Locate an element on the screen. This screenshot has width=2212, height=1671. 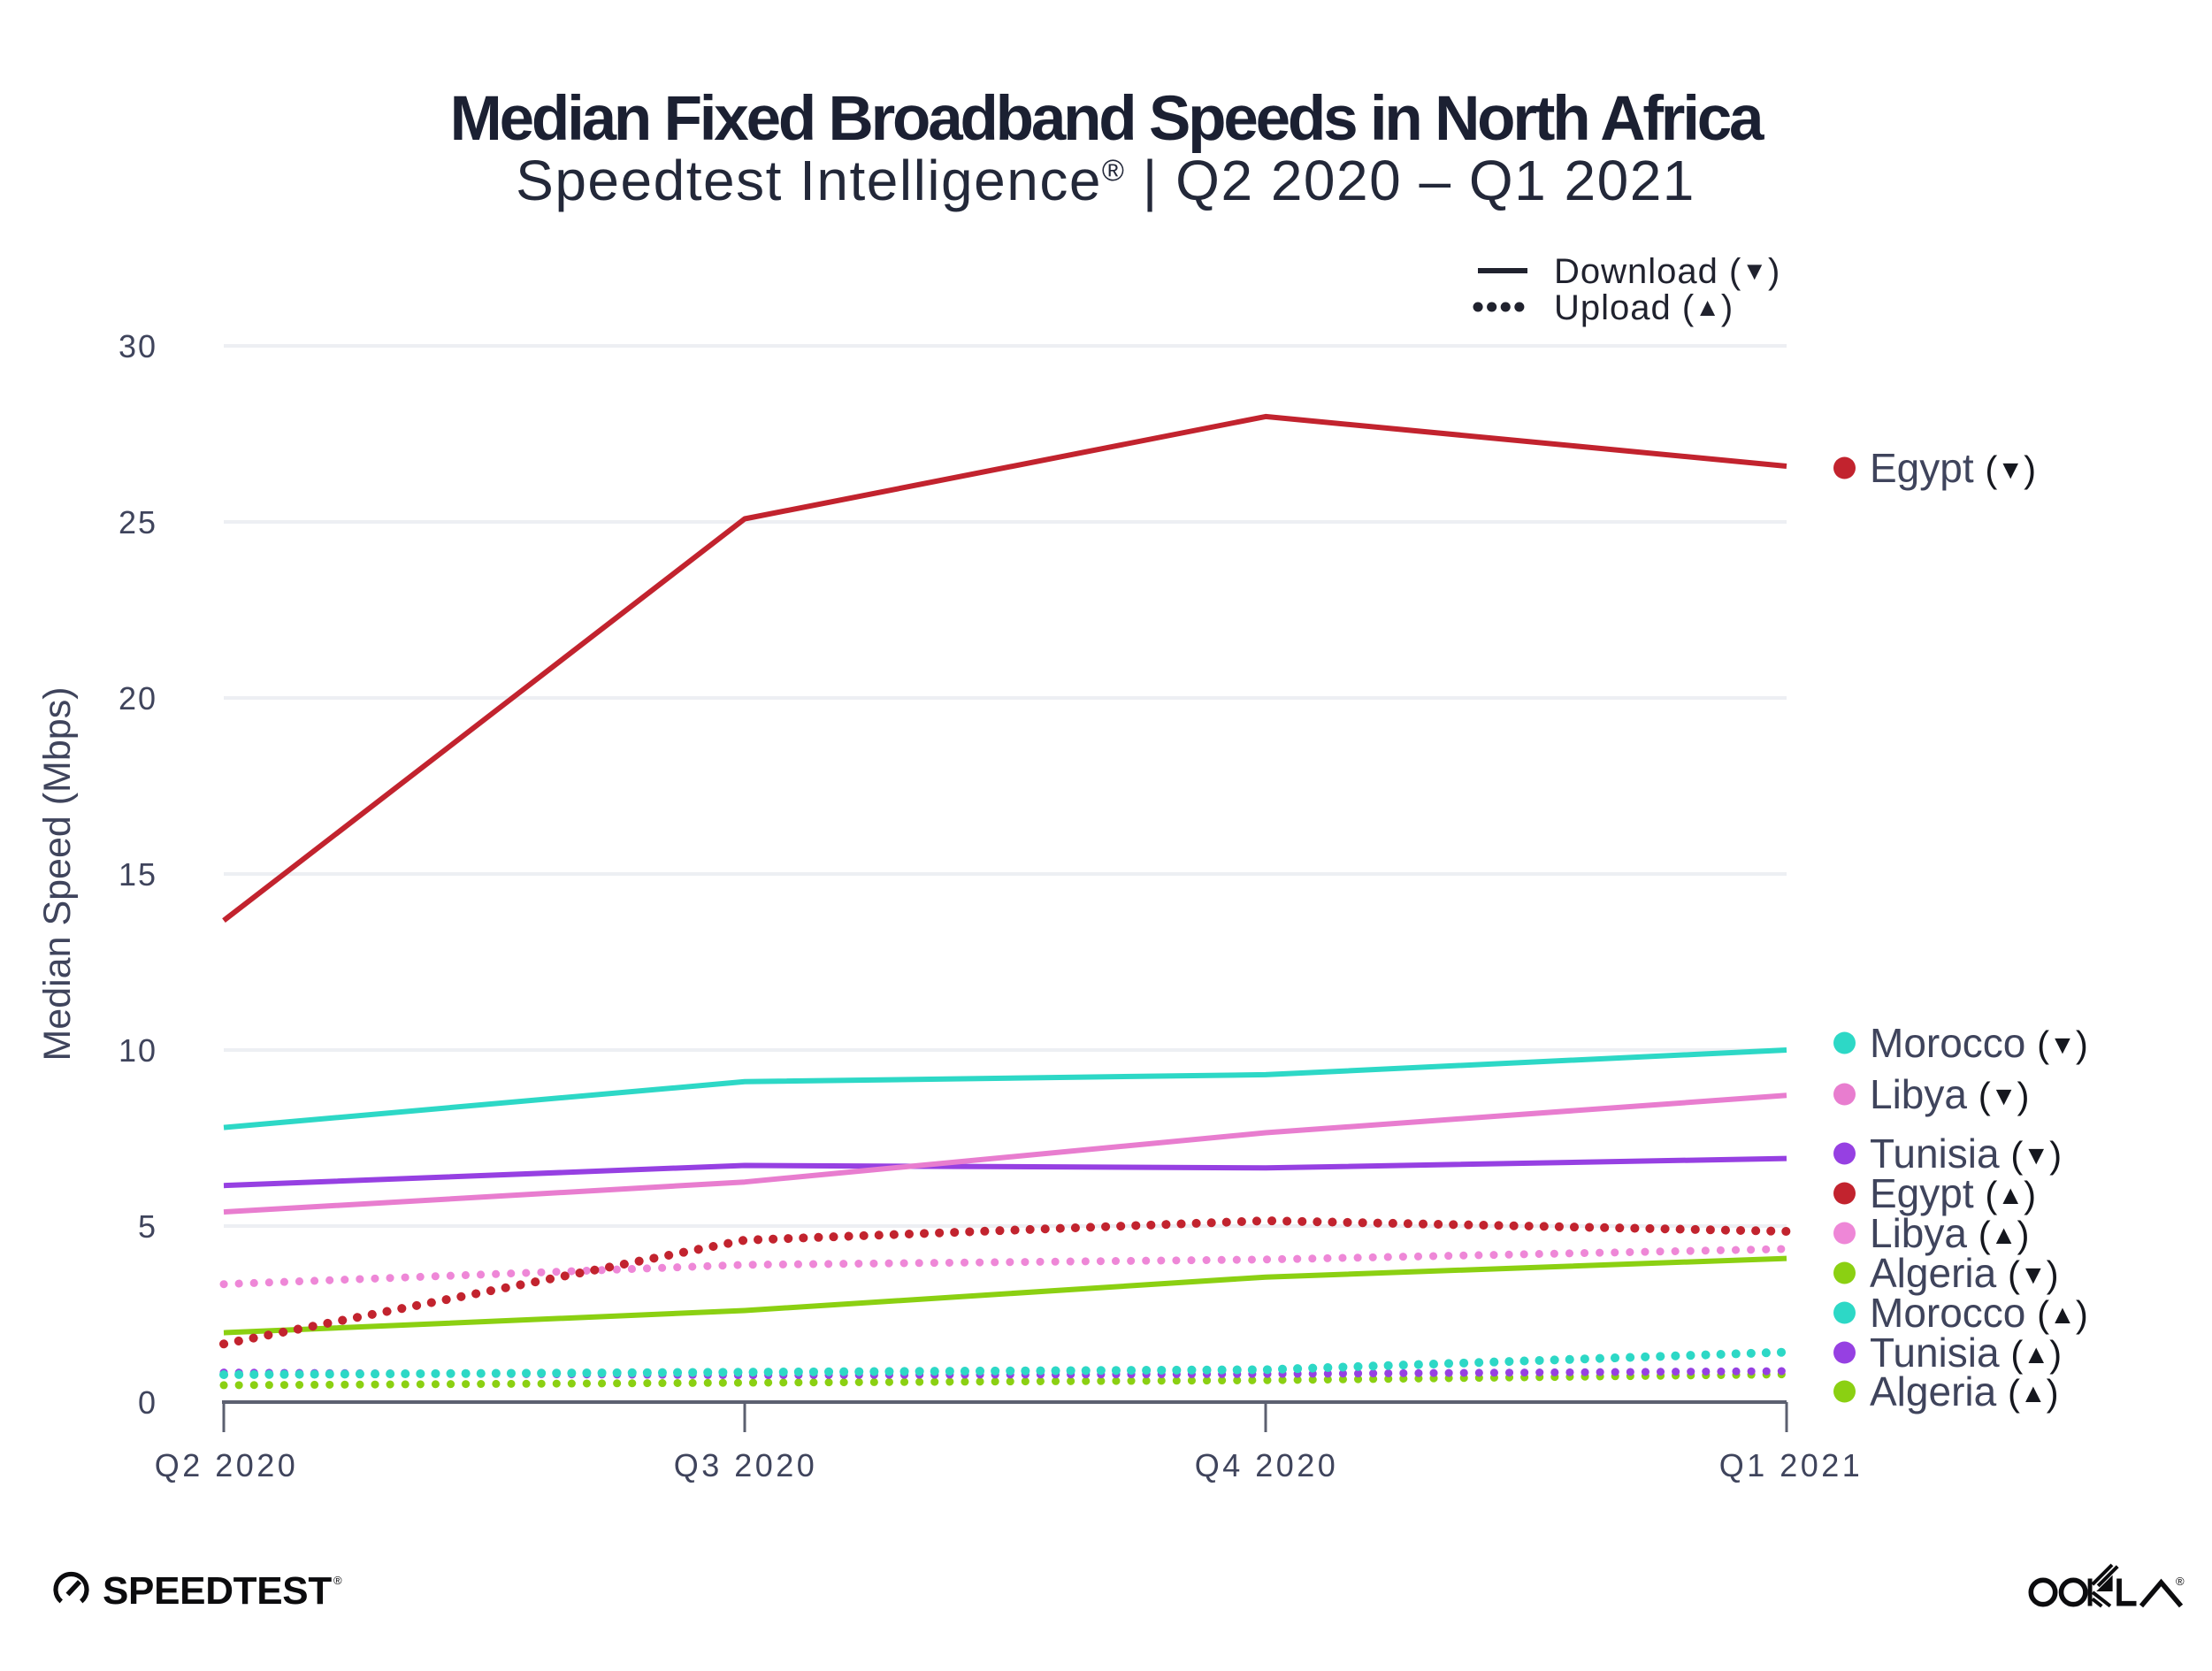
svg-text: 10 is located at coordinates (138, 1050).